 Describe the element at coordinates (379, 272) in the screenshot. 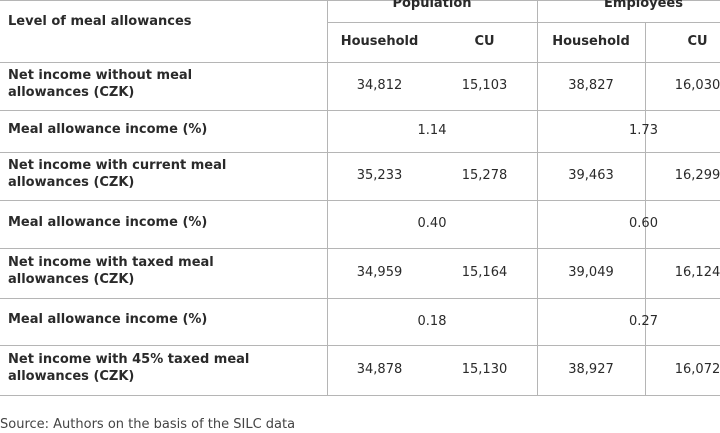

I see `cell-value: 34,959` at that location.